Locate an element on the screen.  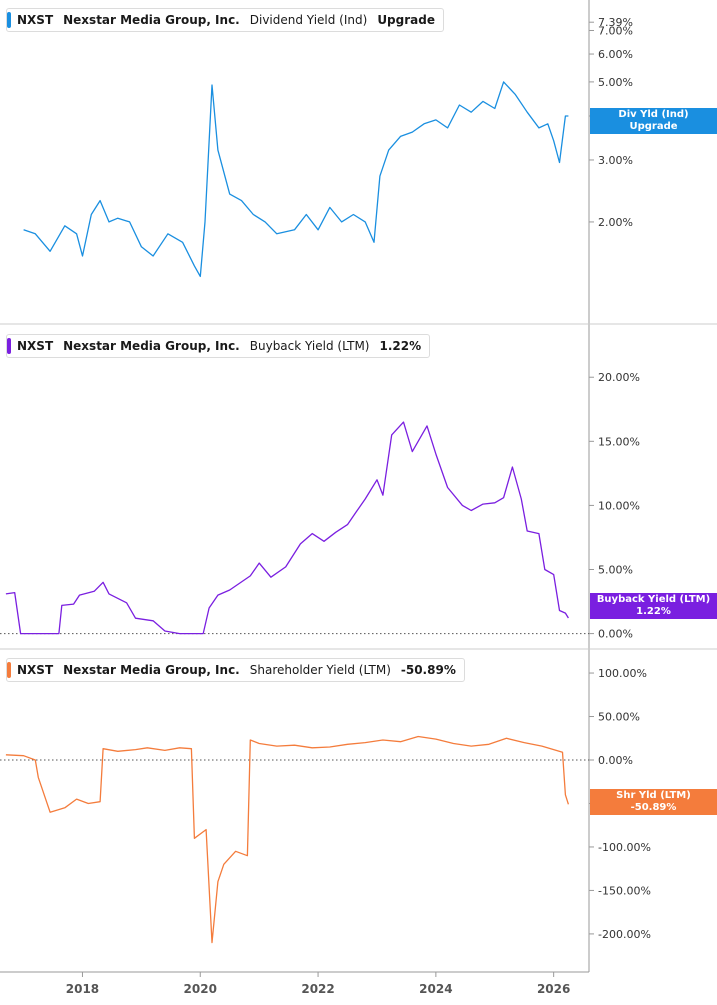
shareholder-value-tag: Shr Yld (LTM) -50.89% is located at coordinates (653, 802).